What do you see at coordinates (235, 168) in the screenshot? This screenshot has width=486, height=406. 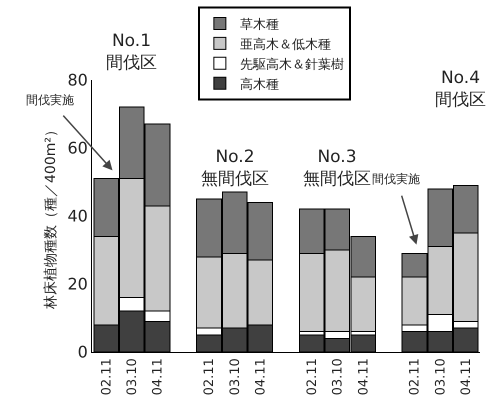 I see `annotation: No.2 無間伐区` at bounding box center [235, 168].